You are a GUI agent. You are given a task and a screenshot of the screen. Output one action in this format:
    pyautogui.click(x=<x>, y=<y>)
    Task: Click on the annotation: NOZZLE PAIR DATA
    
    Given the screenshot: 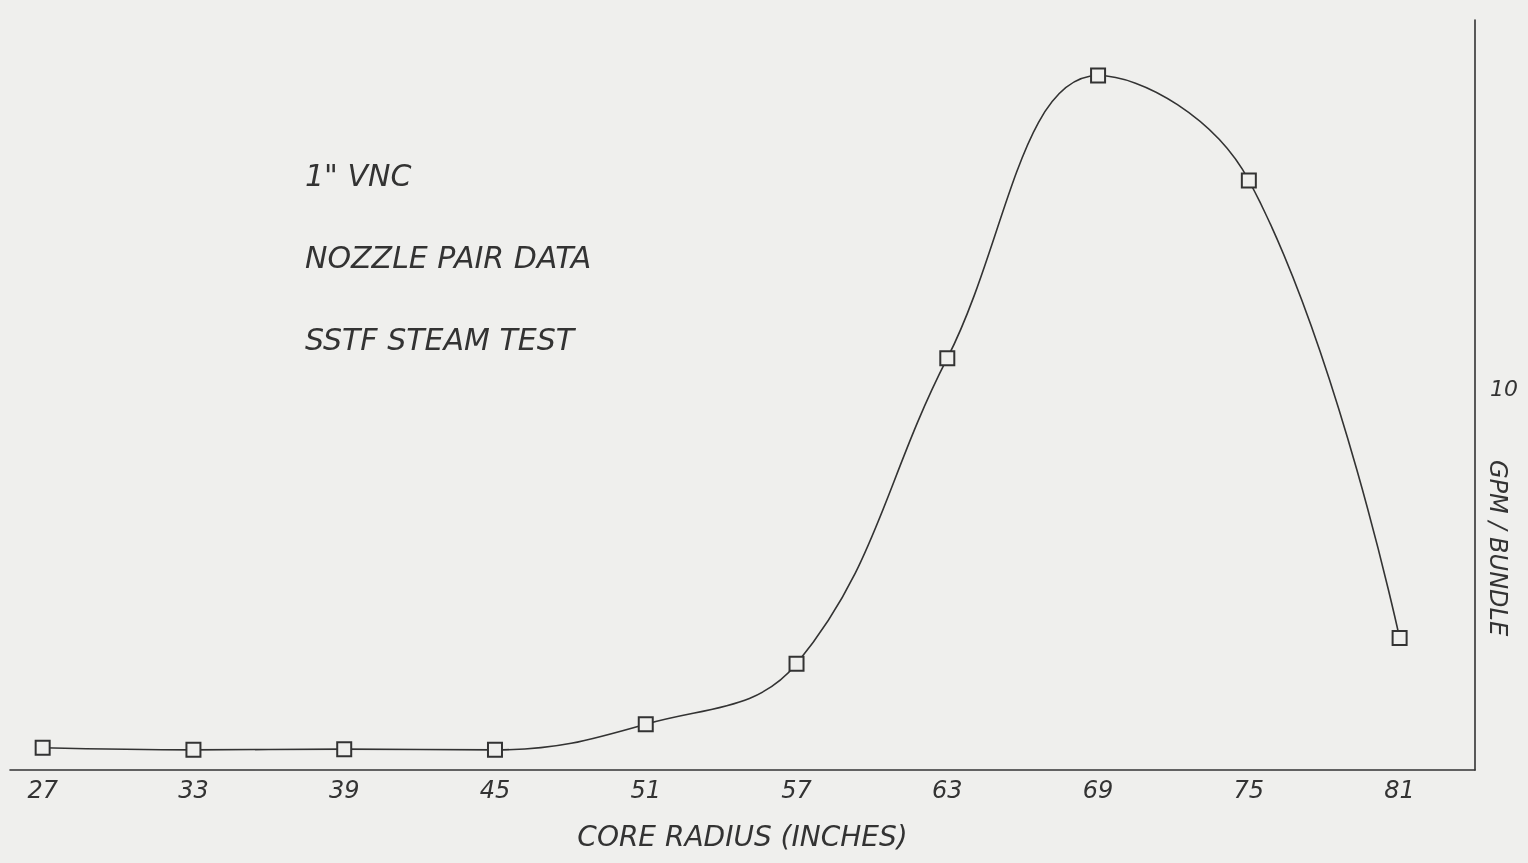 What is the action you would take?
    pyautogui.click(x=448, y=257)
    